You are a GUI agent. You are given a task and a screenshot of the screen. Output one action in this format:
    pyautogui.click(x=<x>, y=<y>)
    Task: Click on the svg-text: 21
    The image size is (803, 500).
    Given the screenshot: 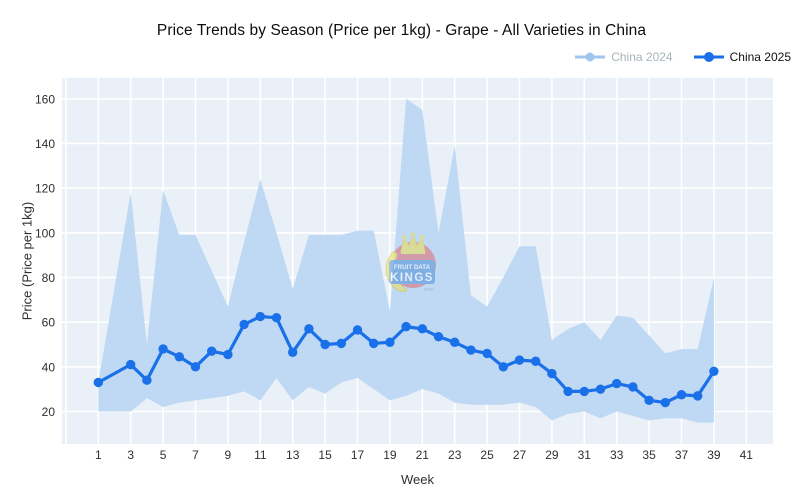 What is the action you would take?
    pyautogui.click(x=423, y=455)
    